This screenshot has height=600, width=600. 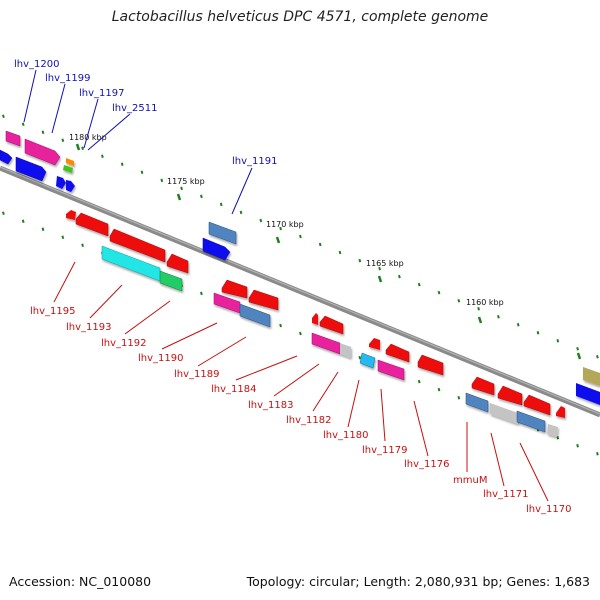 What do you see at coordinates (36, 64) in the screenshot?
I see `gene-label-lhv-1200: lhv_1200` at bounding box center [36, 64].